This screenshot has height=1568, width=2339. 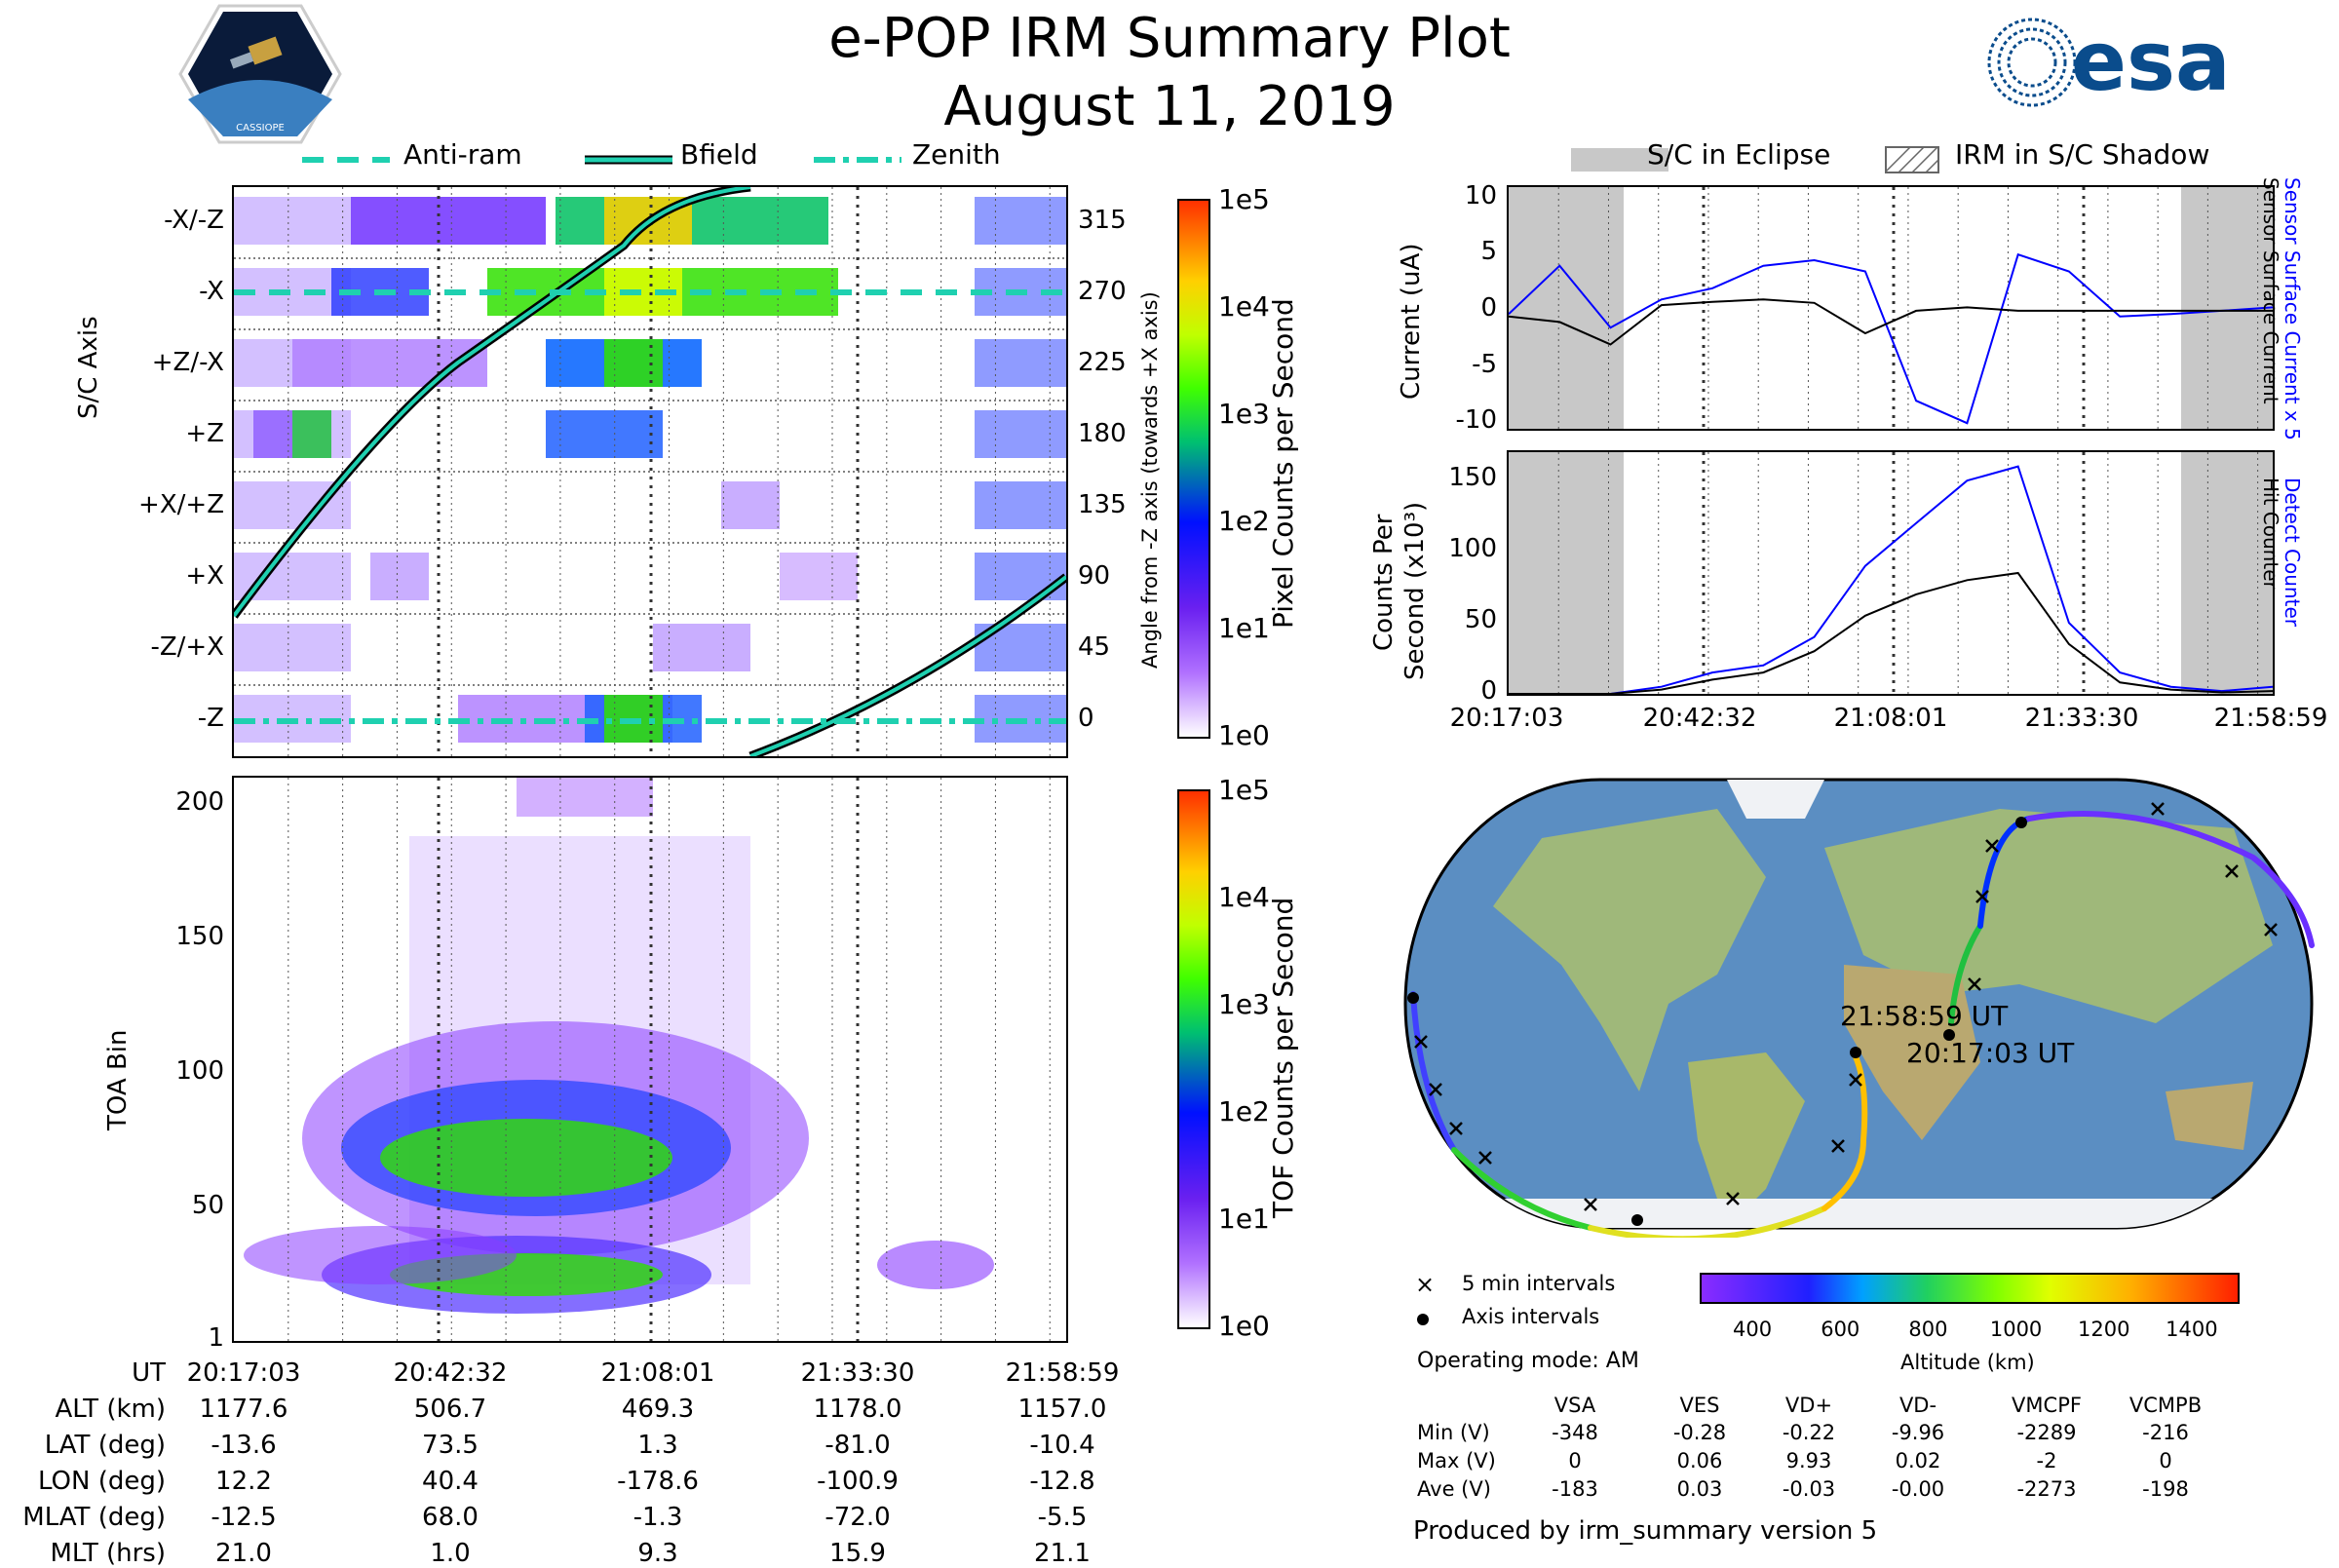 I want to click on current-plot-svg, so click(x=1891, y=308).